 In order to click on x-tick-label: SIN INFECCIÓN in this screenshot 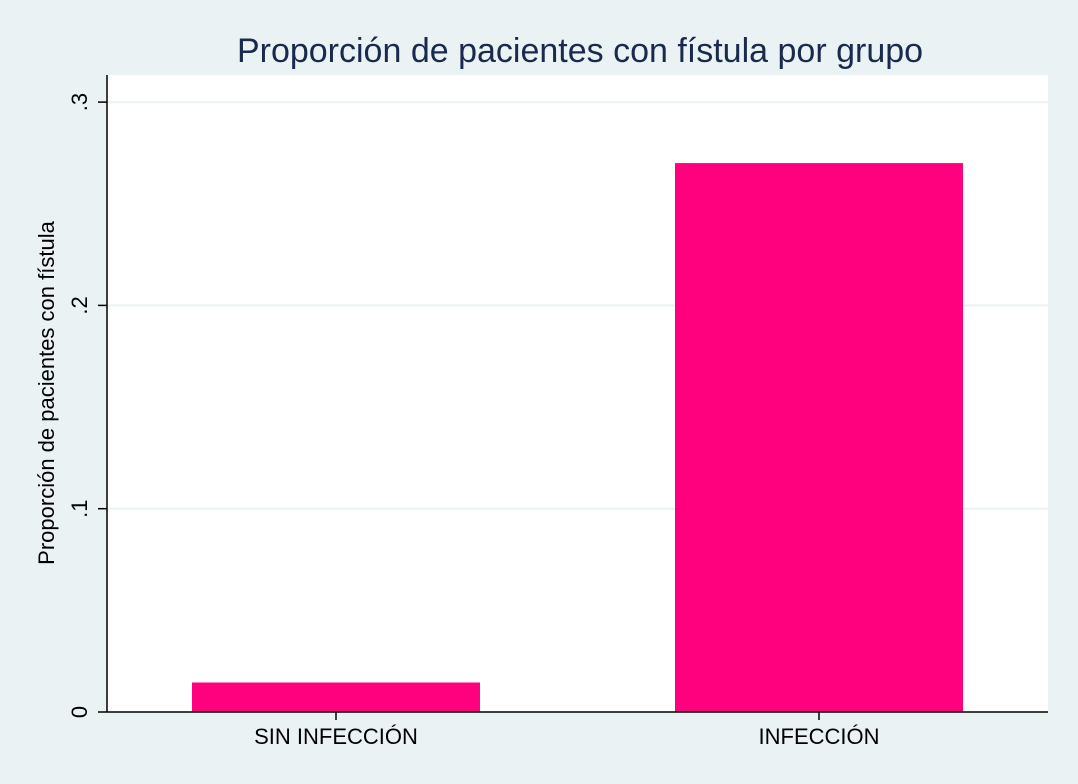, I will do `click(336, 736)`.